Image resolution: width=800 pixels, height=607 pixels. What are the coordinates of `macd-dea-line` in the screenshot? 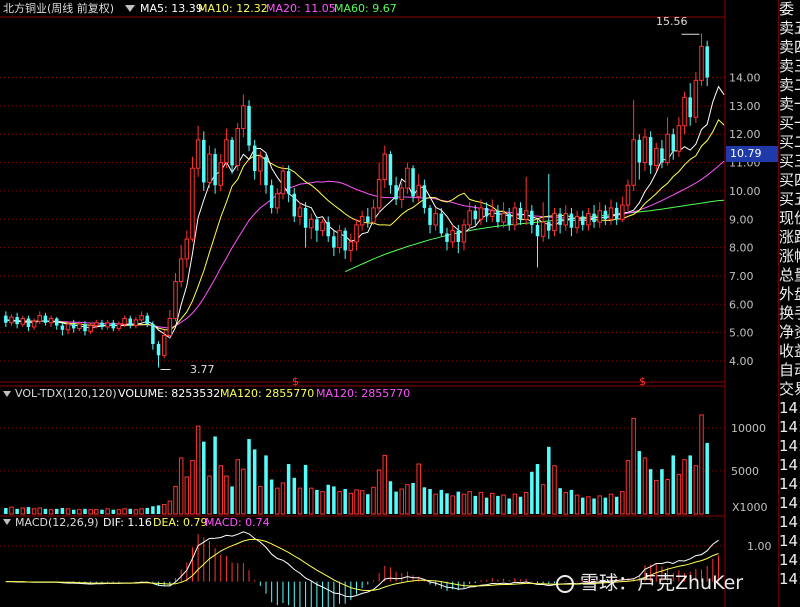 It's located at (362, 565).